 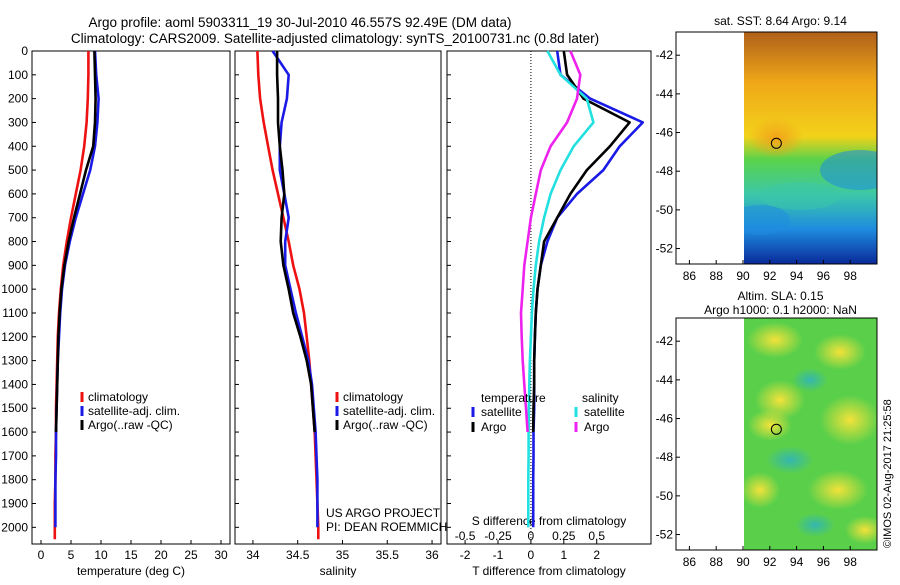 What do you see at coordinates (388, 555) in the screenshot?
I see `salinity-xtick-label: 35.5` at bounding box center [388, 555].